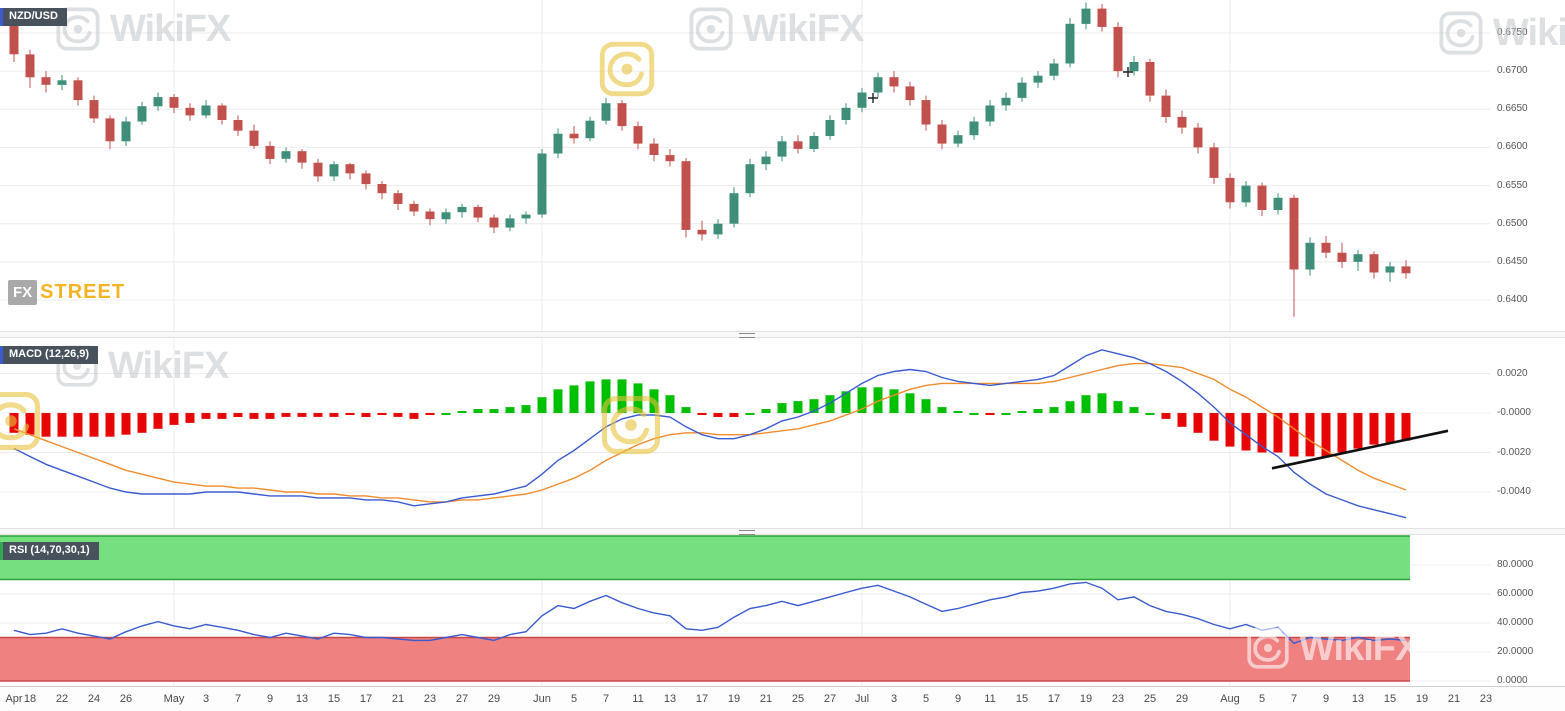 Image resolution: width=1565 pixels, height=711 pixels. Describe the element at coordinates (710, 418) in the screenshot. I see `macd-histogram` at that location.